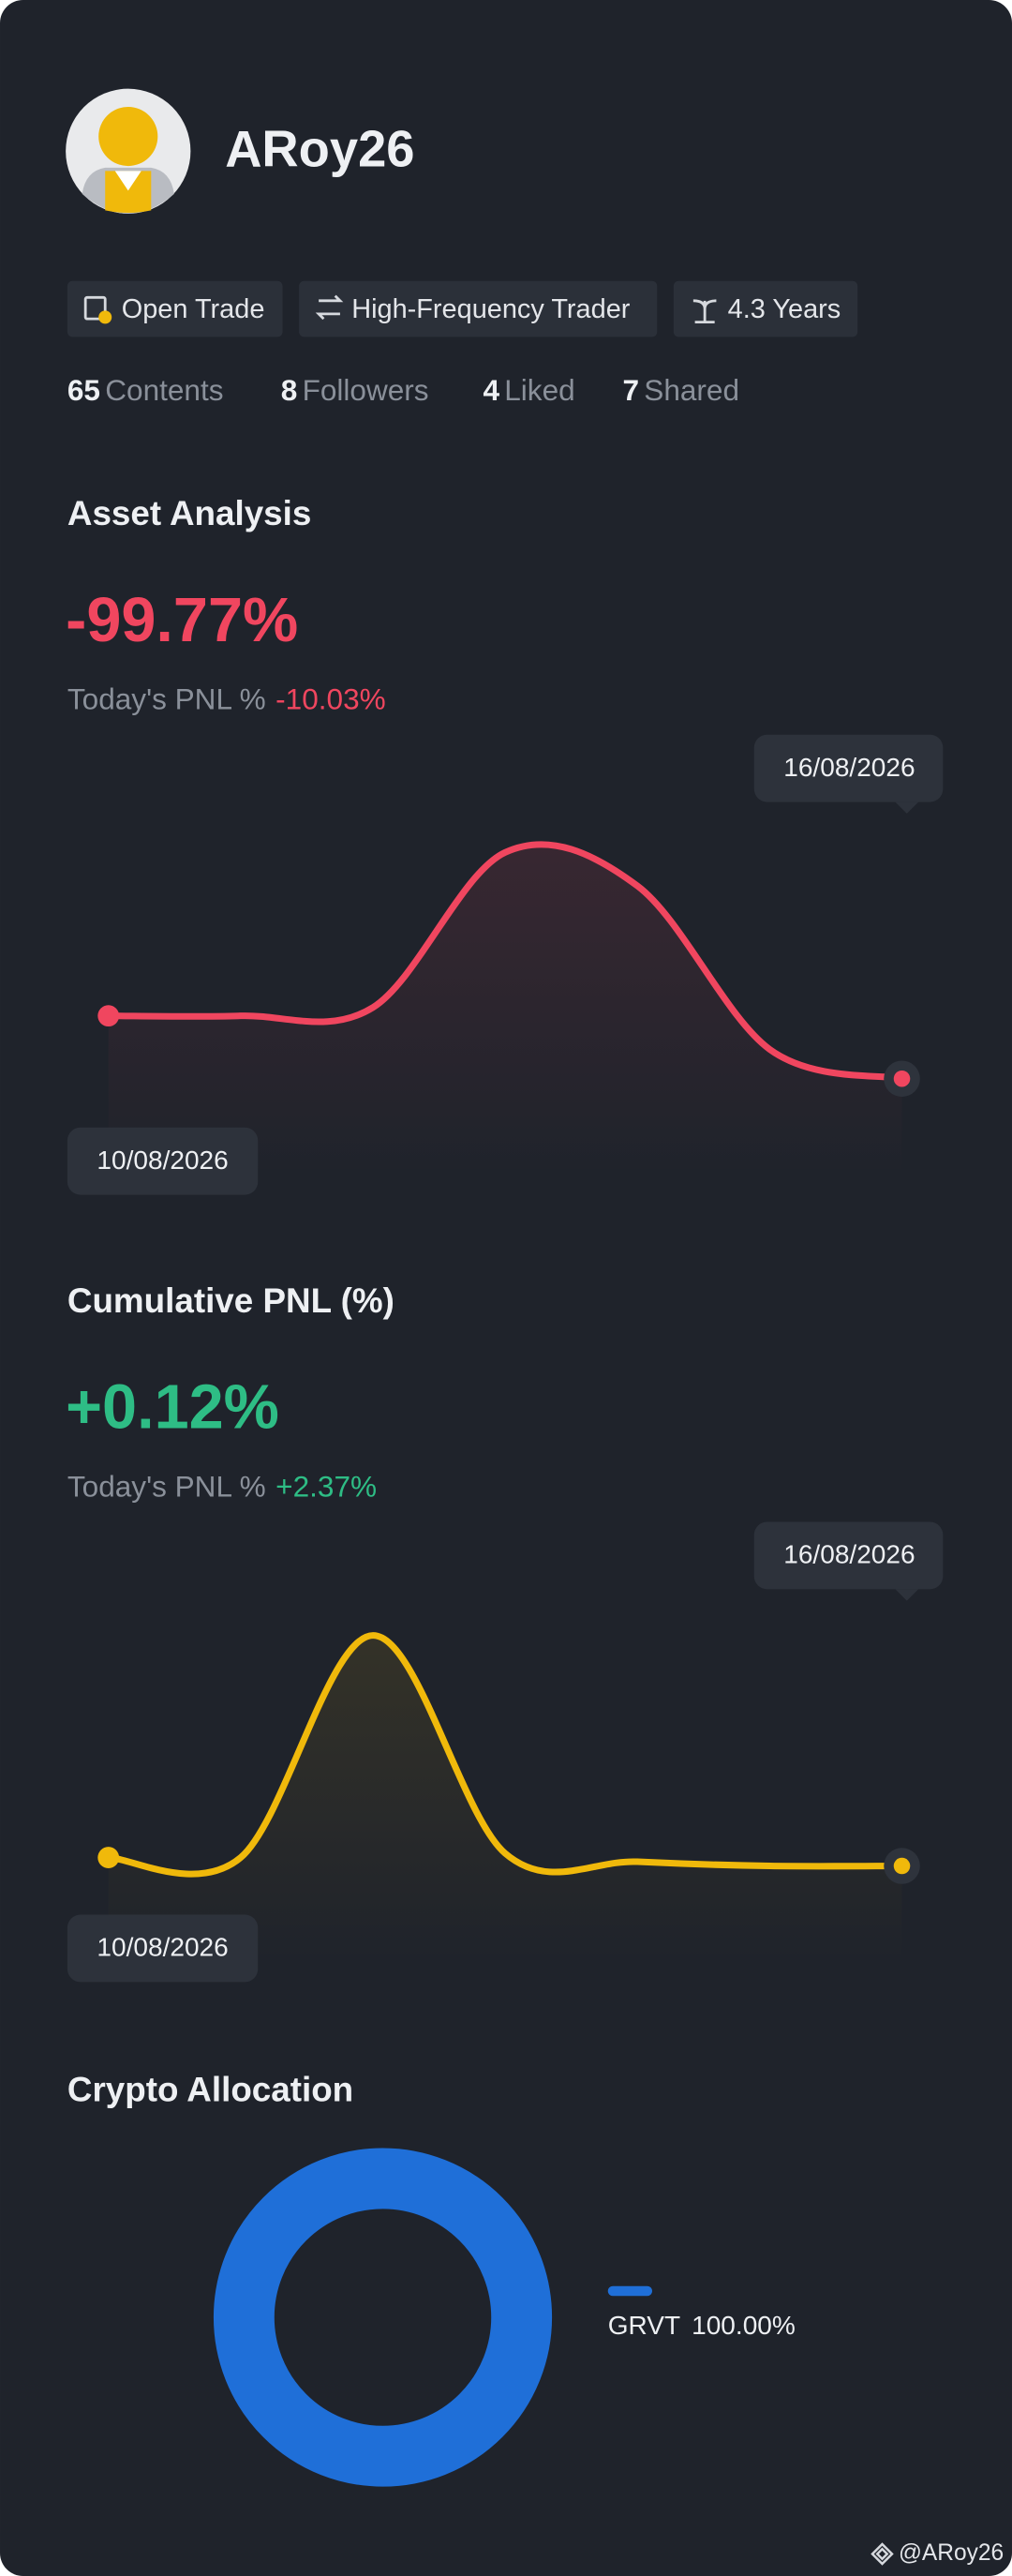 Image resolution: width=1012 pixels, height=2576 pixels. Describe the element at coordinates (193, 309) in the screenshot. I see `tag: Open Trade` at that location.